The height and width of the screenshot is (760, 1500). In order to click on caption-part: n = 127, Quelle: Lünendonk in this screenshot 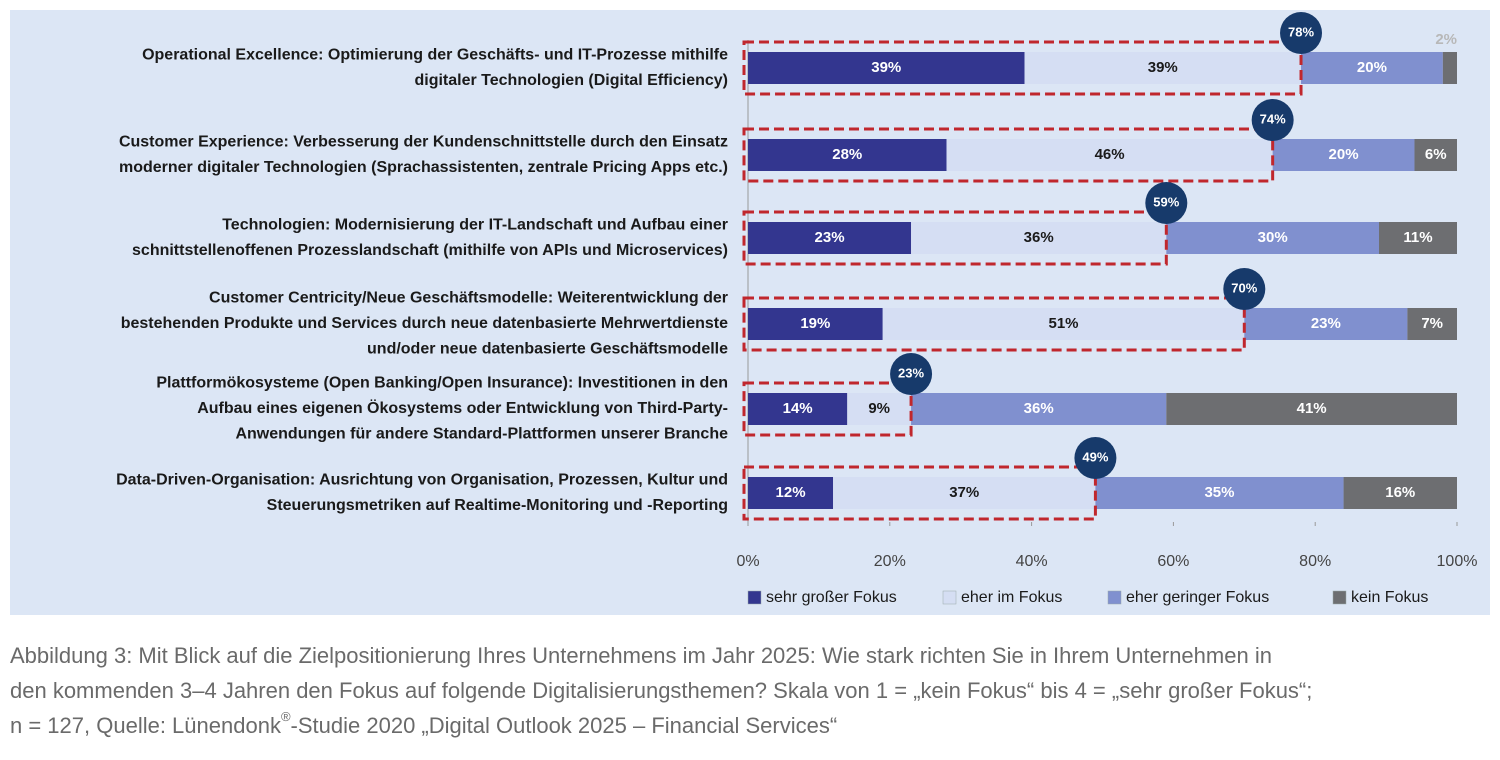, I will do `click(146, 725)`.